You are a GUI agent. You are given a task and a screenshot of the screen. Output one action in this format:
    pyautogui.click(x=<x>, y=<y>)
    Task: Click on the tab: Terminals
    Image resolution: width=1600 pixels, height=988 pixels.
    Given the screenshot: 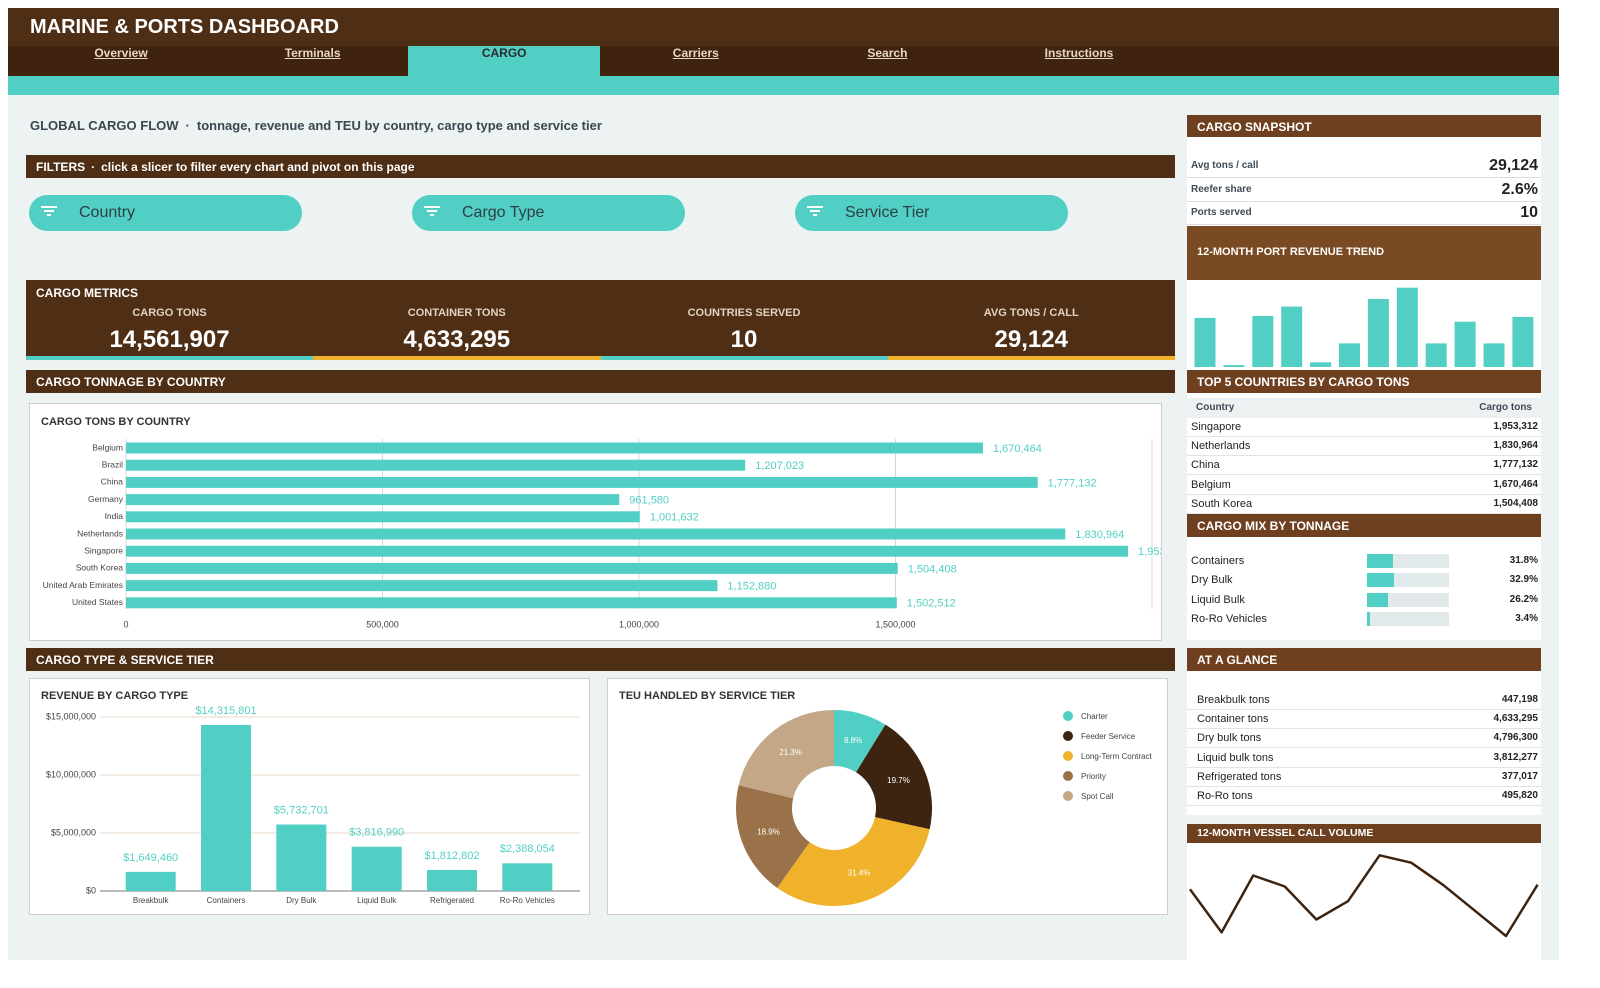 What is the action you would take?
    pyautogui.click(x=312, y=53)
    